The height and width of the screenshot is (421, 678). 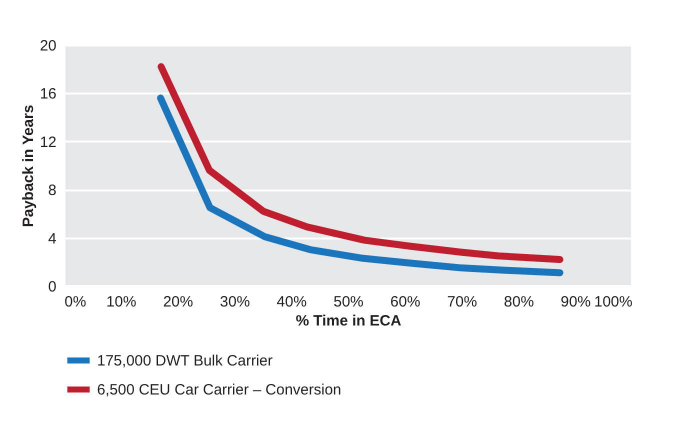 I want to click on x-tick-label: 50%, so click(x=348, y=302).